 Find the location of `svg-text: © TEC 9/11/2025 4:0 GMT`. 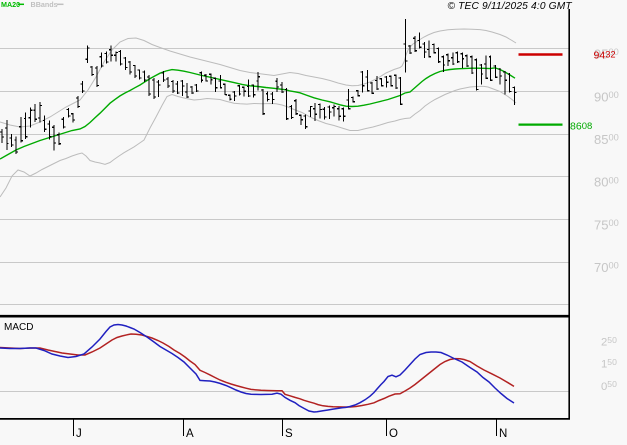

svg-text: © TEC 9/11/2025 4:0 GMT is located at coordinates (510, 6).